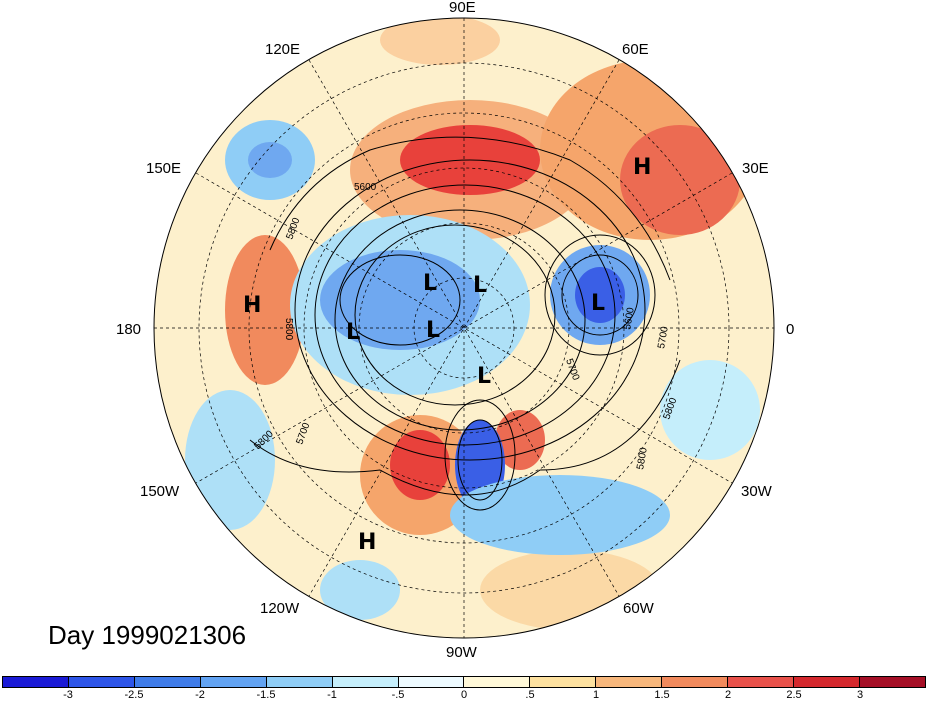 The image size is (928, 702). What do you see at coordinates (728, 695) in the screenshot?
I see `colorbar-tick-label: 2` at bounding box center [728, 695].